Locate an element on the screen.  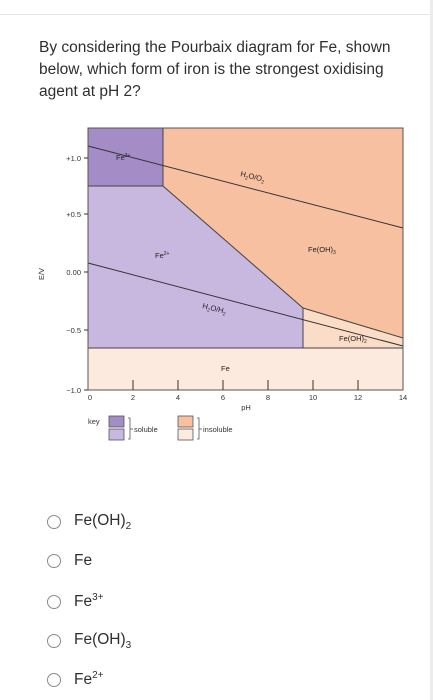
y-tick-label: 0.00 is located at coordinates (73, 272).